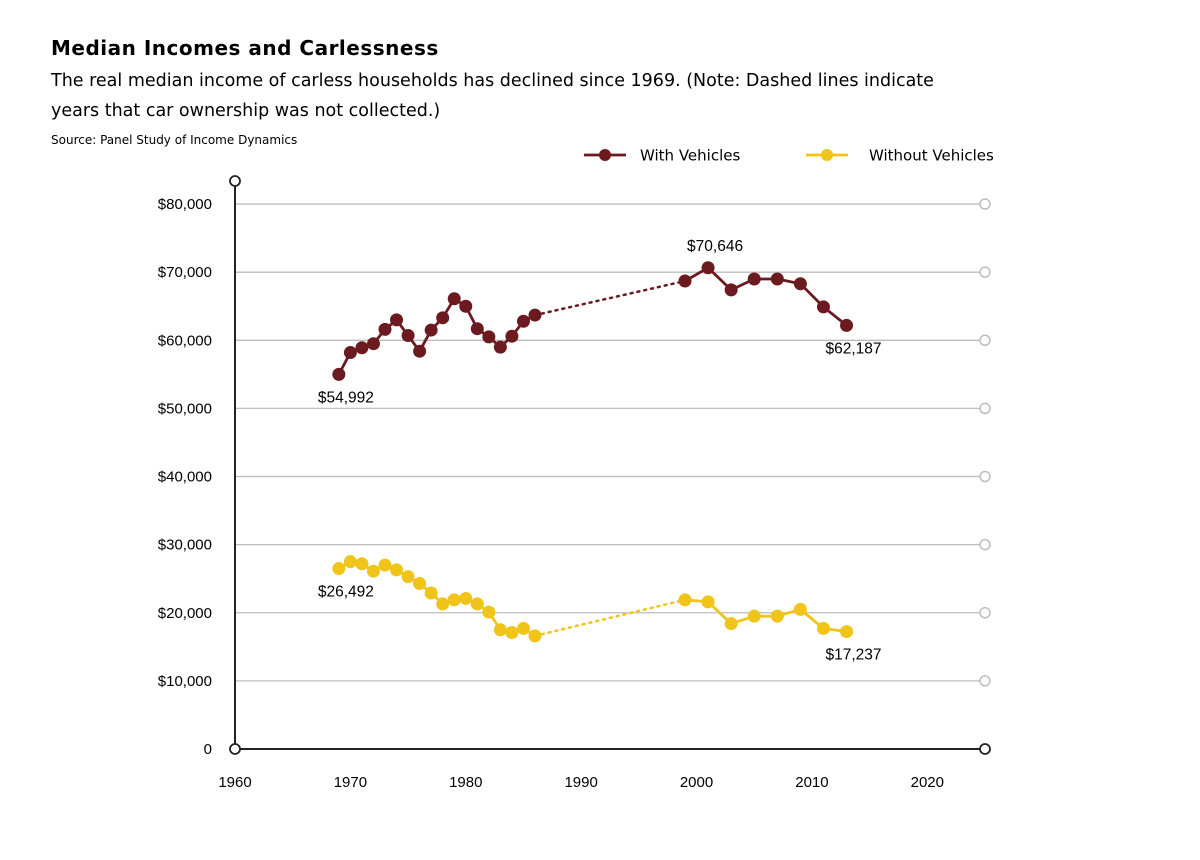 Image resolution: width=1200 pixels, height=860 pixels. I want to click on y-tick-label: $40,000, so click(185, 477).